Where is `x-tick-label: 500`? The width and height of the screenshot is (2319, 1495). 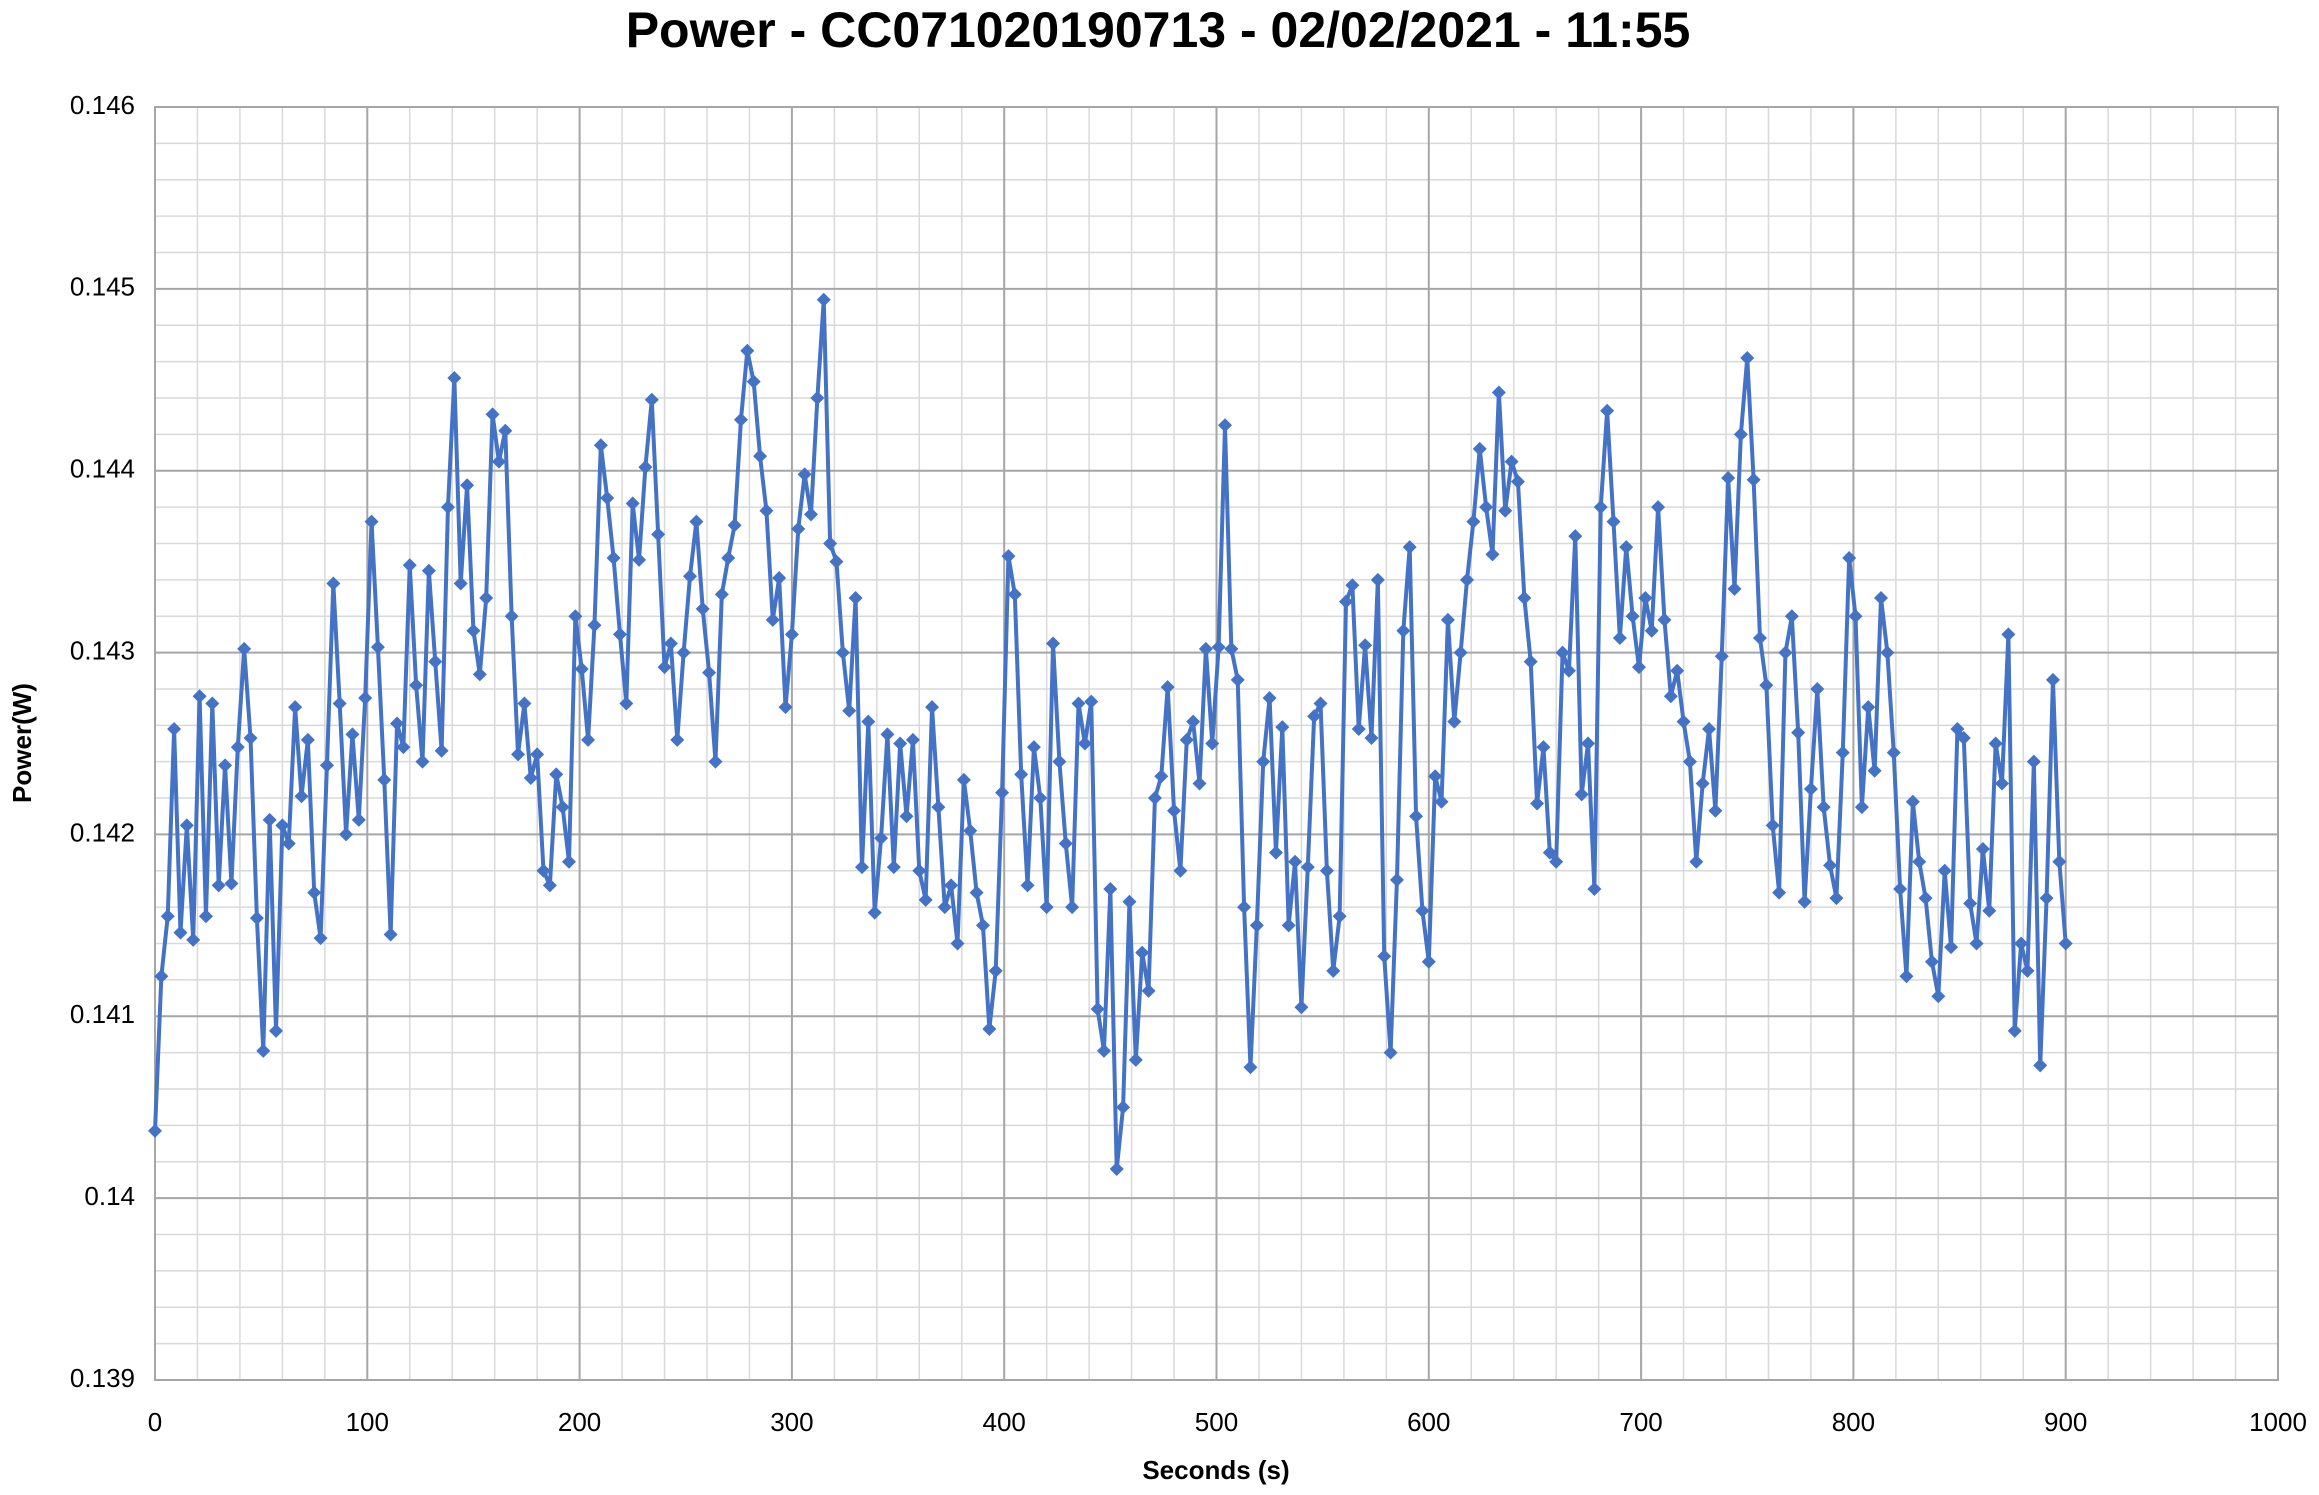
x-tick-label: 500 is located at coordinates (1216, 1422).